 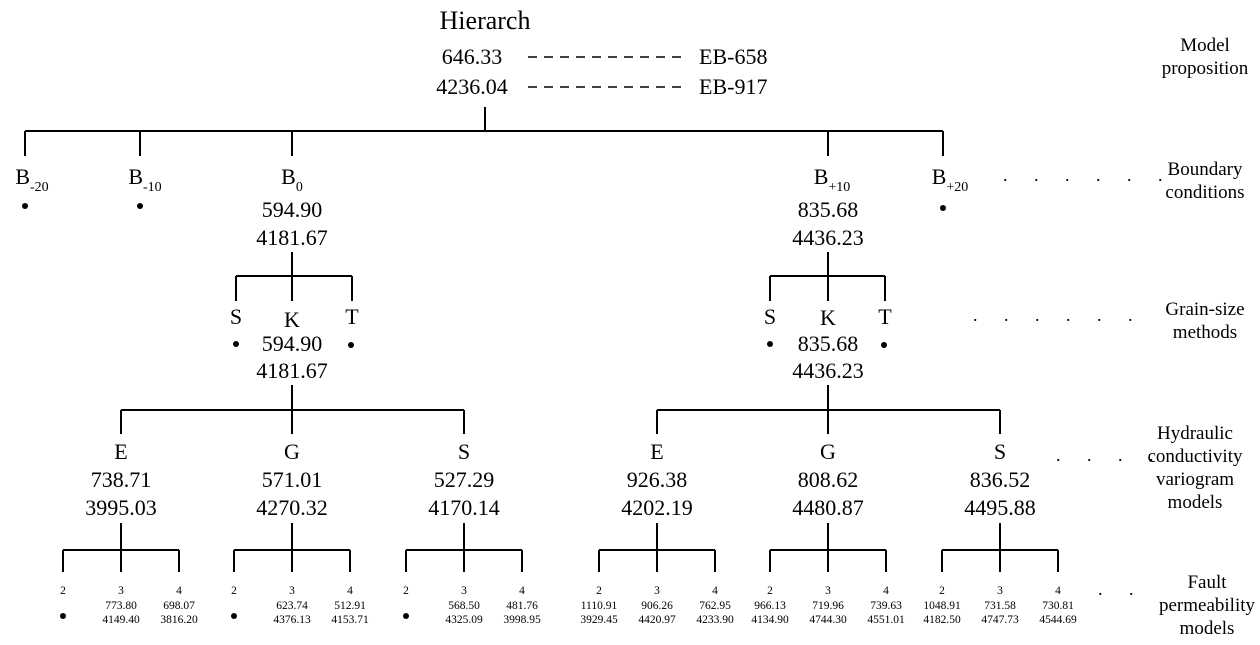 I want to click on fault-value-1: 762.95, so click(x=715, y=606).